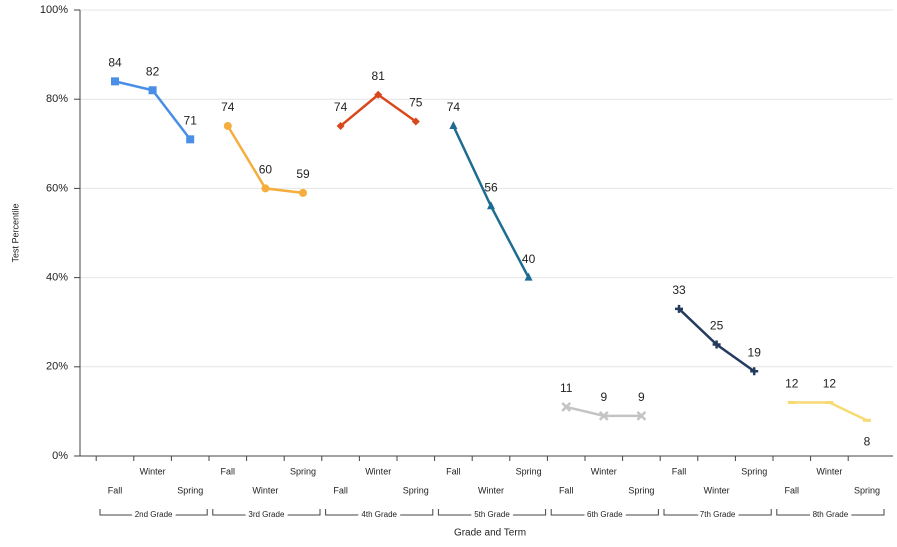 This screenshot has height=547, width=897. What do you see at coordinates (379, 76) in the screenshot?
I see `data-label: 81` at bounding box center [379, 76].